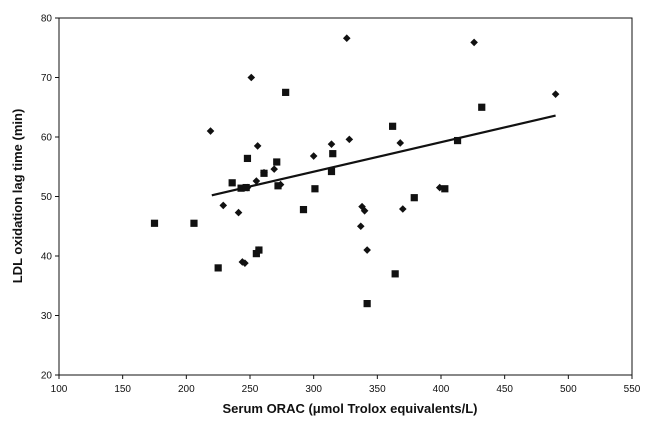 The width and height of the screenshot is (648, 422). Describe the element at coordinates (47, 138) in the screenshot. I see `y-tick-label: 60` at that location.